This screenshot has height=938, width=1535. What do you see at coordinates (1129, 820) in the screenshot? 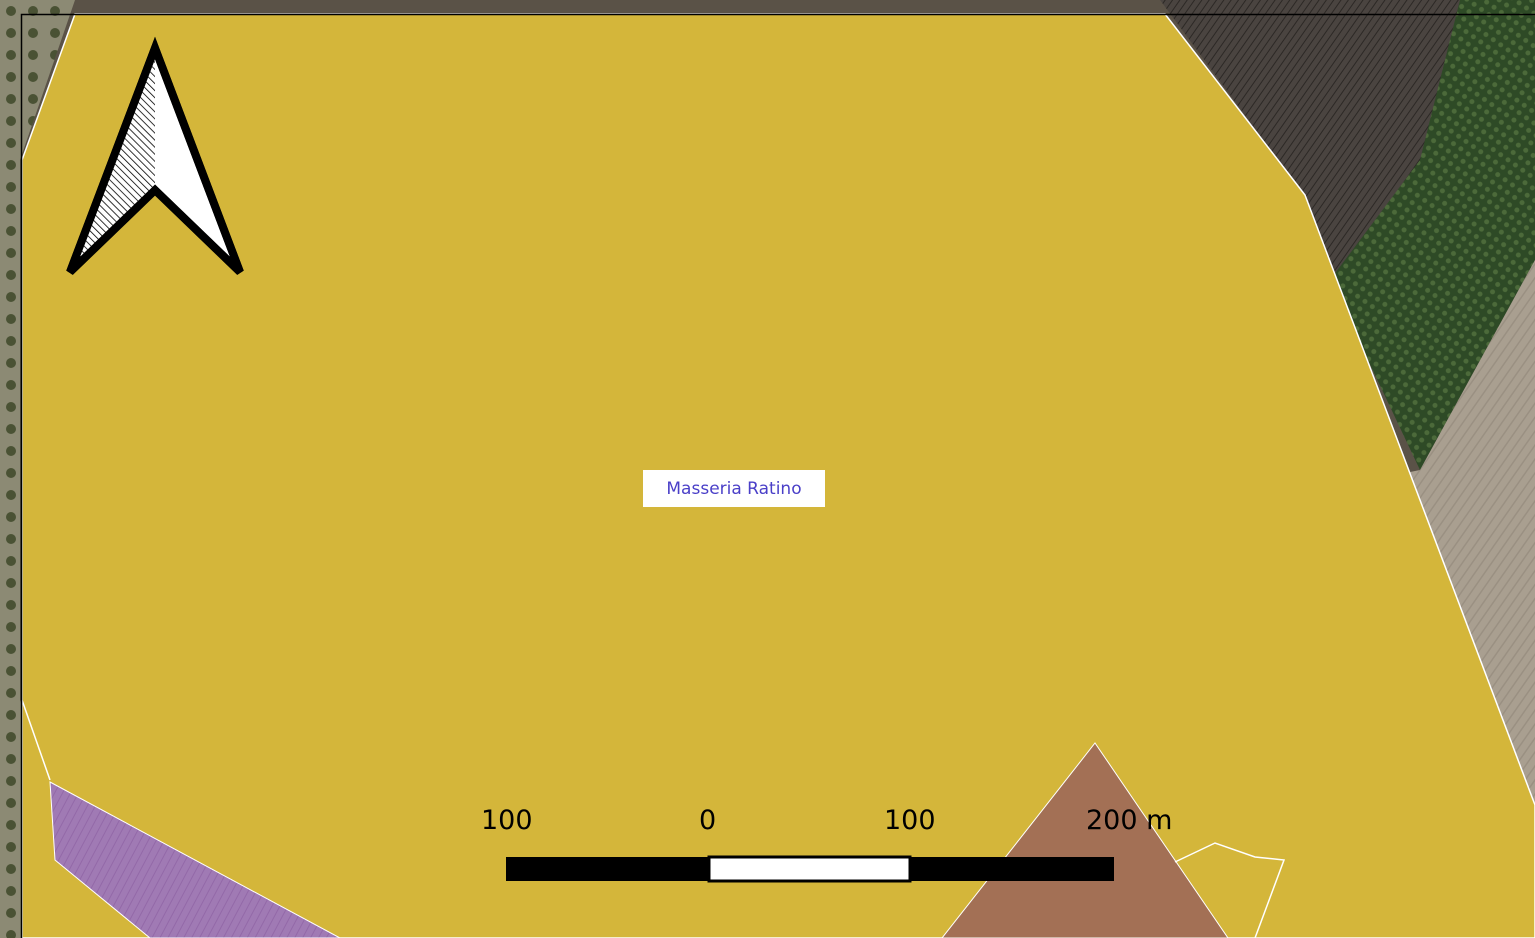
I see `scale-label-4: 200 m` at bounding box center [1129, 820].